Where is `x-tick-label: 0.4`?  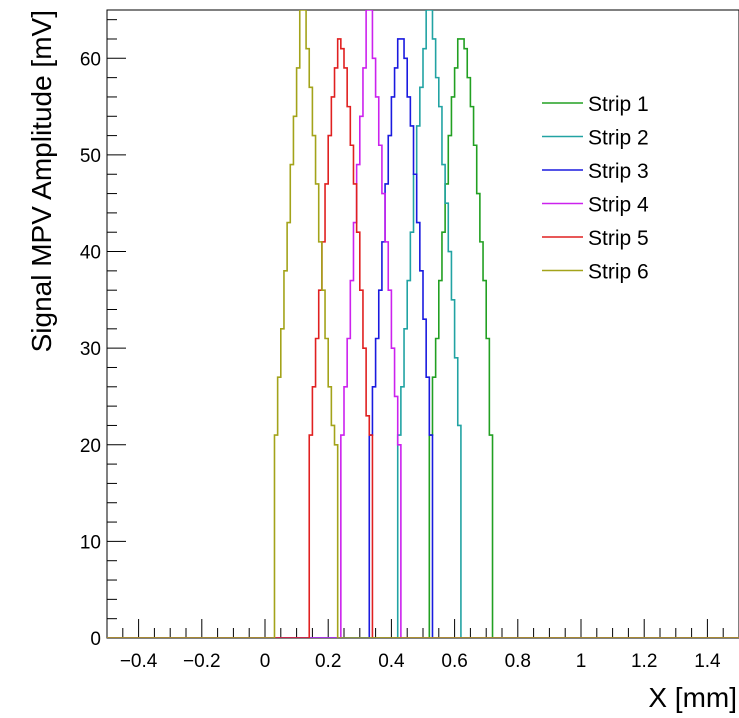
x-tick-label: 0.4 is located at coordinates (391, 661).